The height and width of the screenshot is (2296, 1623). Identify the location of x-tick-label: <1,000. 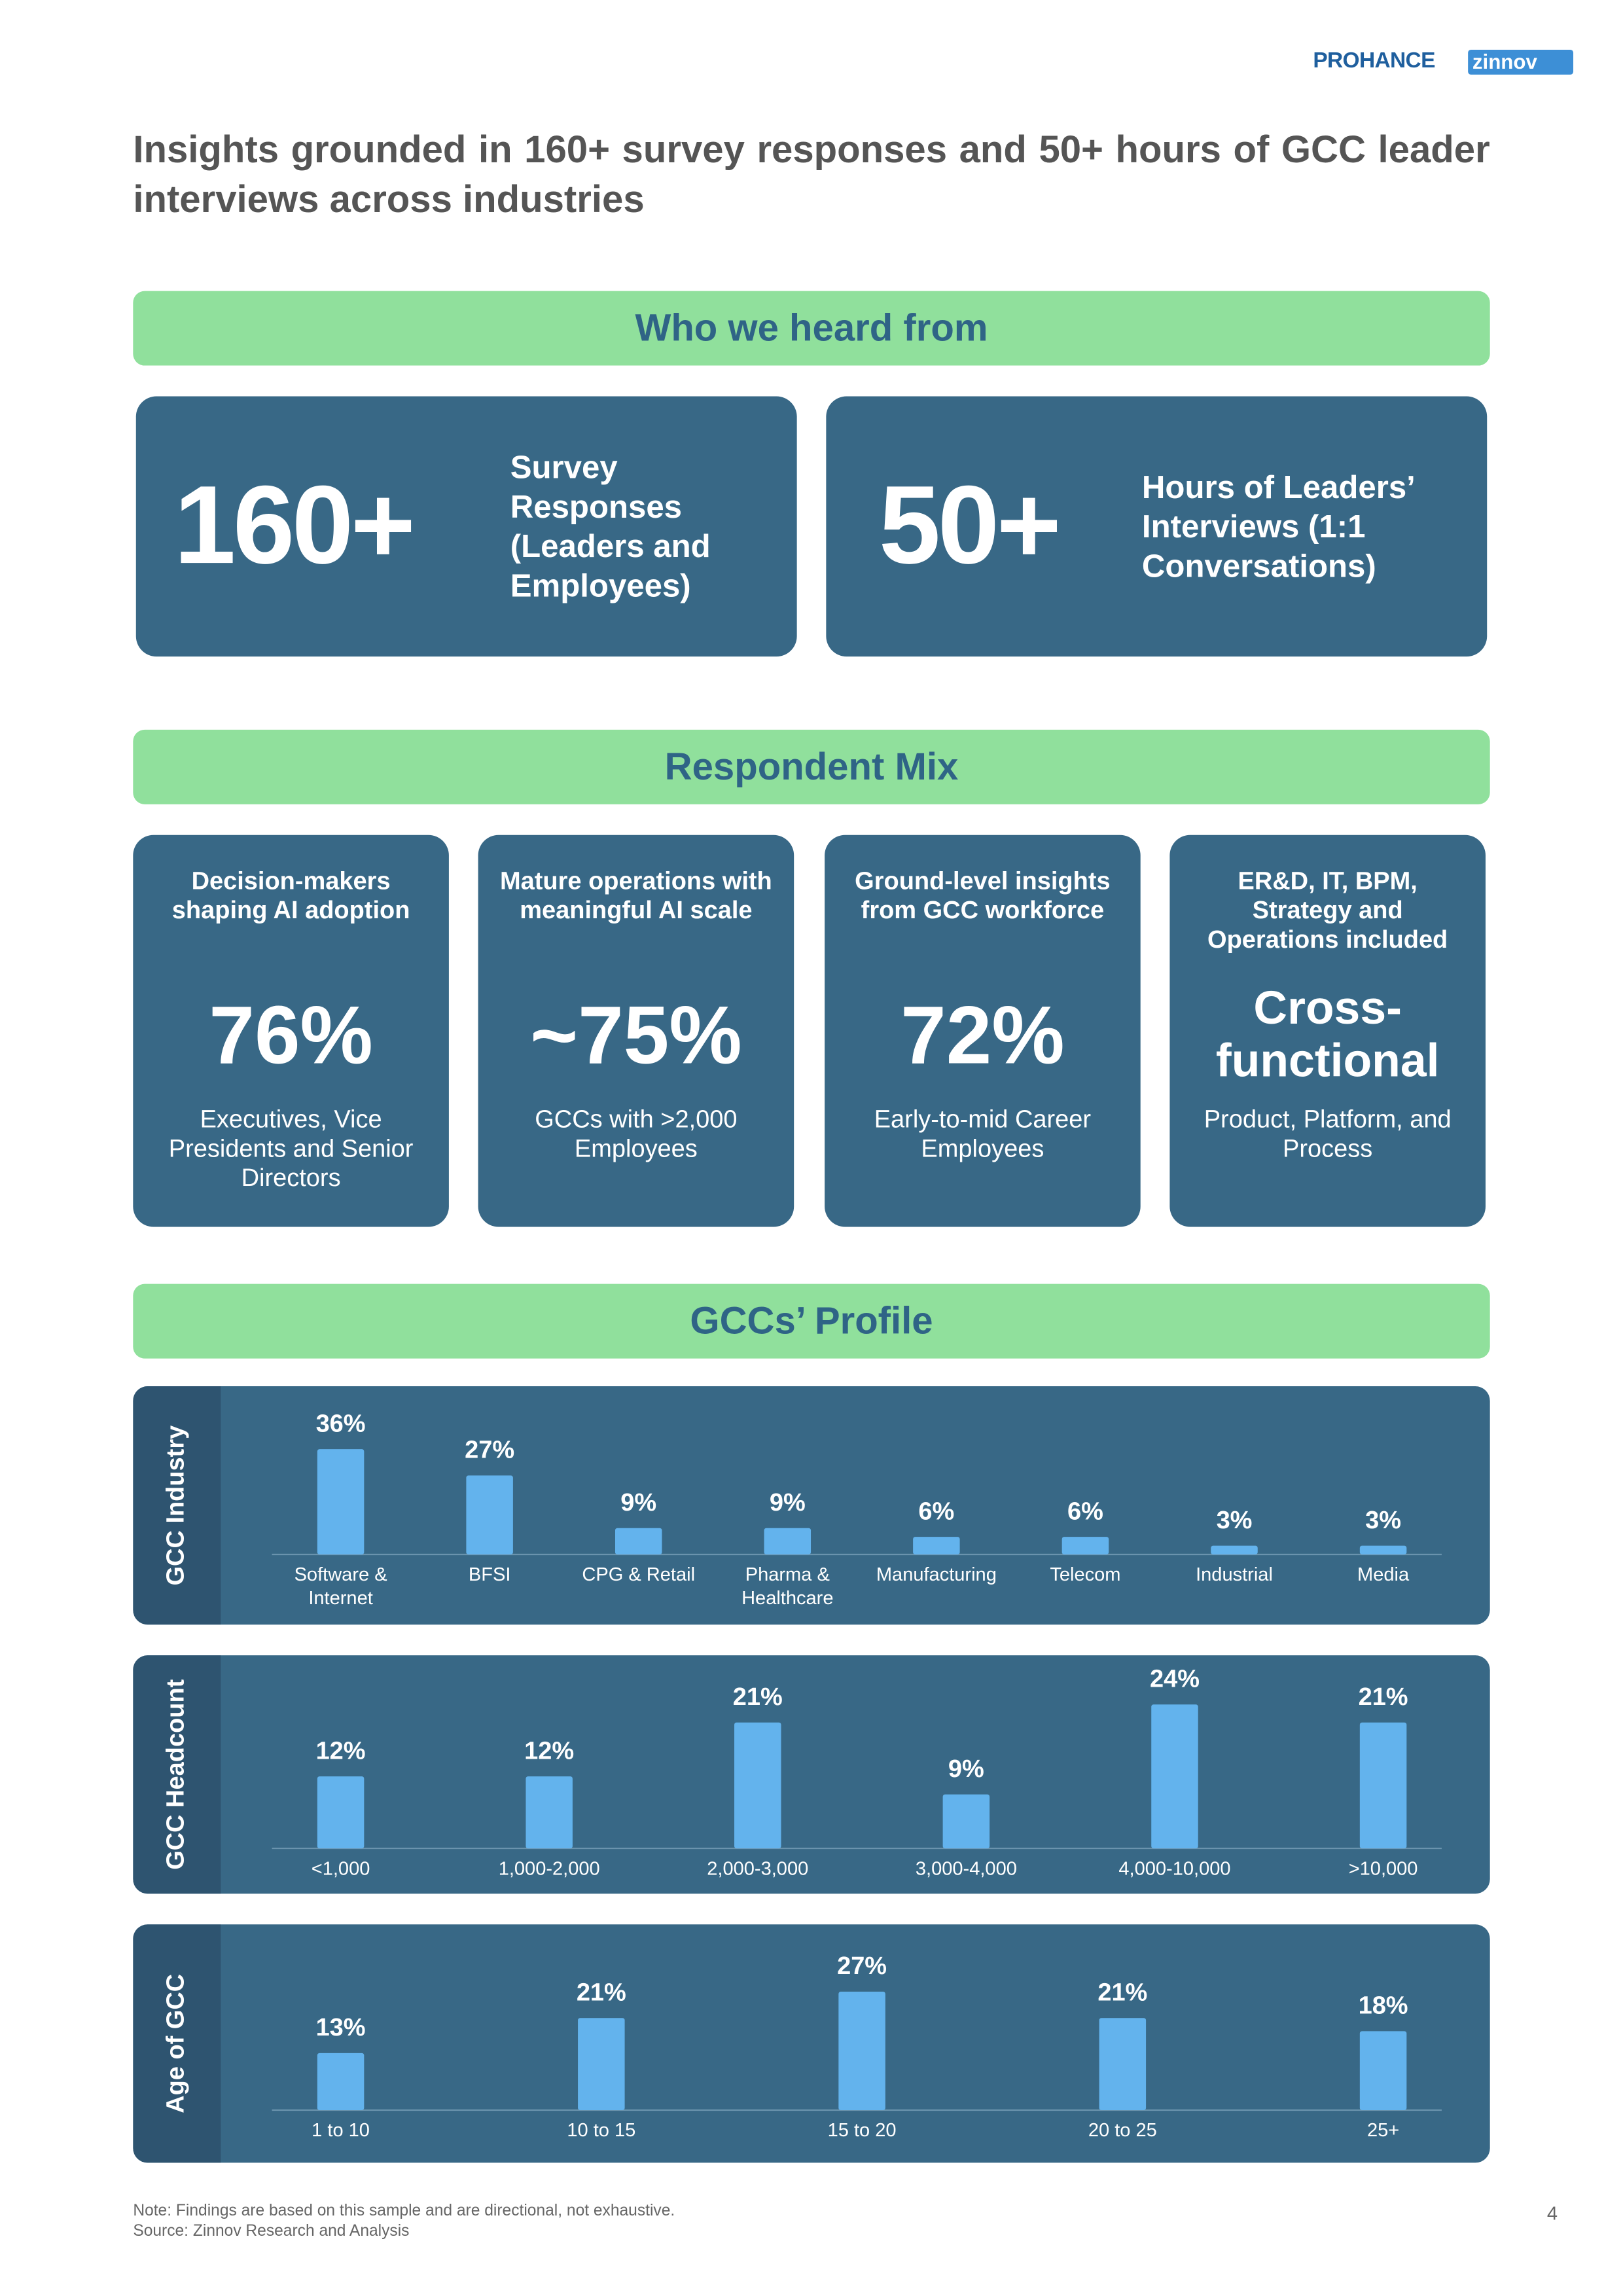
(341, 1868).